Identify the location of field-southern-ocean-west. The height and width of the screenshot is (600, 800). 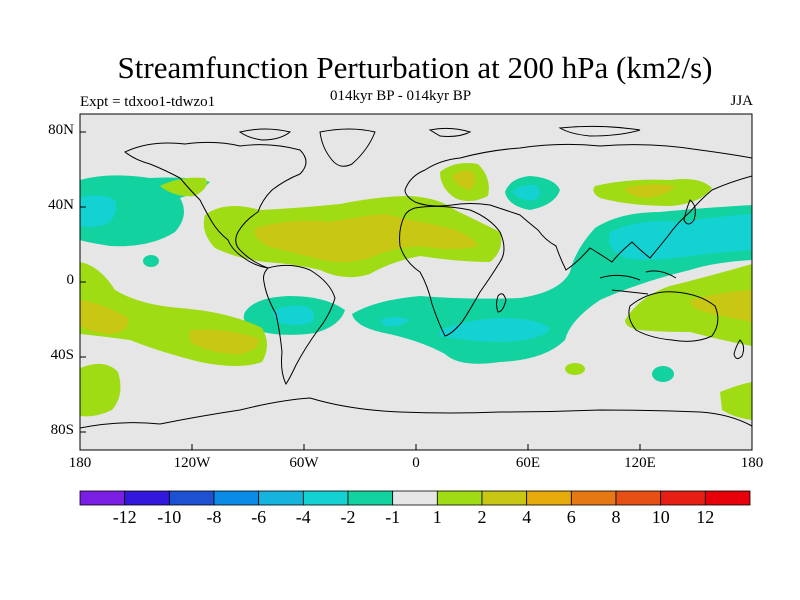
(100, 390).